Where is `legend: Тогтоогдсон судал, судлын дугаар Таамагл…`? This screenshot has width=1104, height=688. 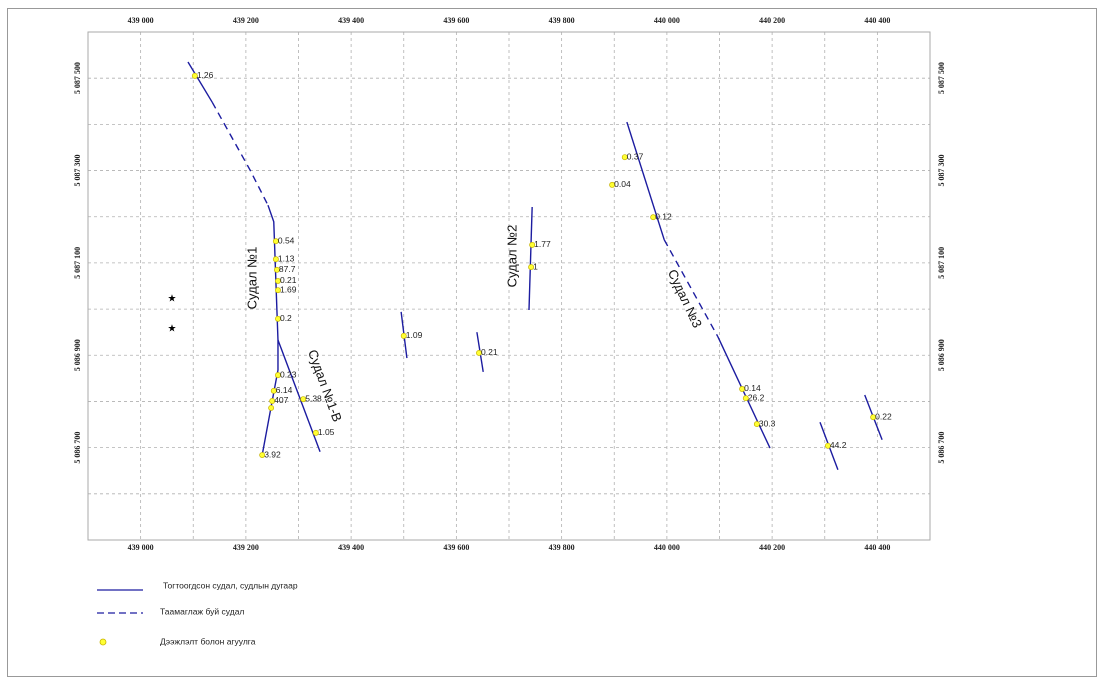
legend: Тогтоогдсон судал, судлын дугаар Таамагл… is located at coordinates (197, 613).